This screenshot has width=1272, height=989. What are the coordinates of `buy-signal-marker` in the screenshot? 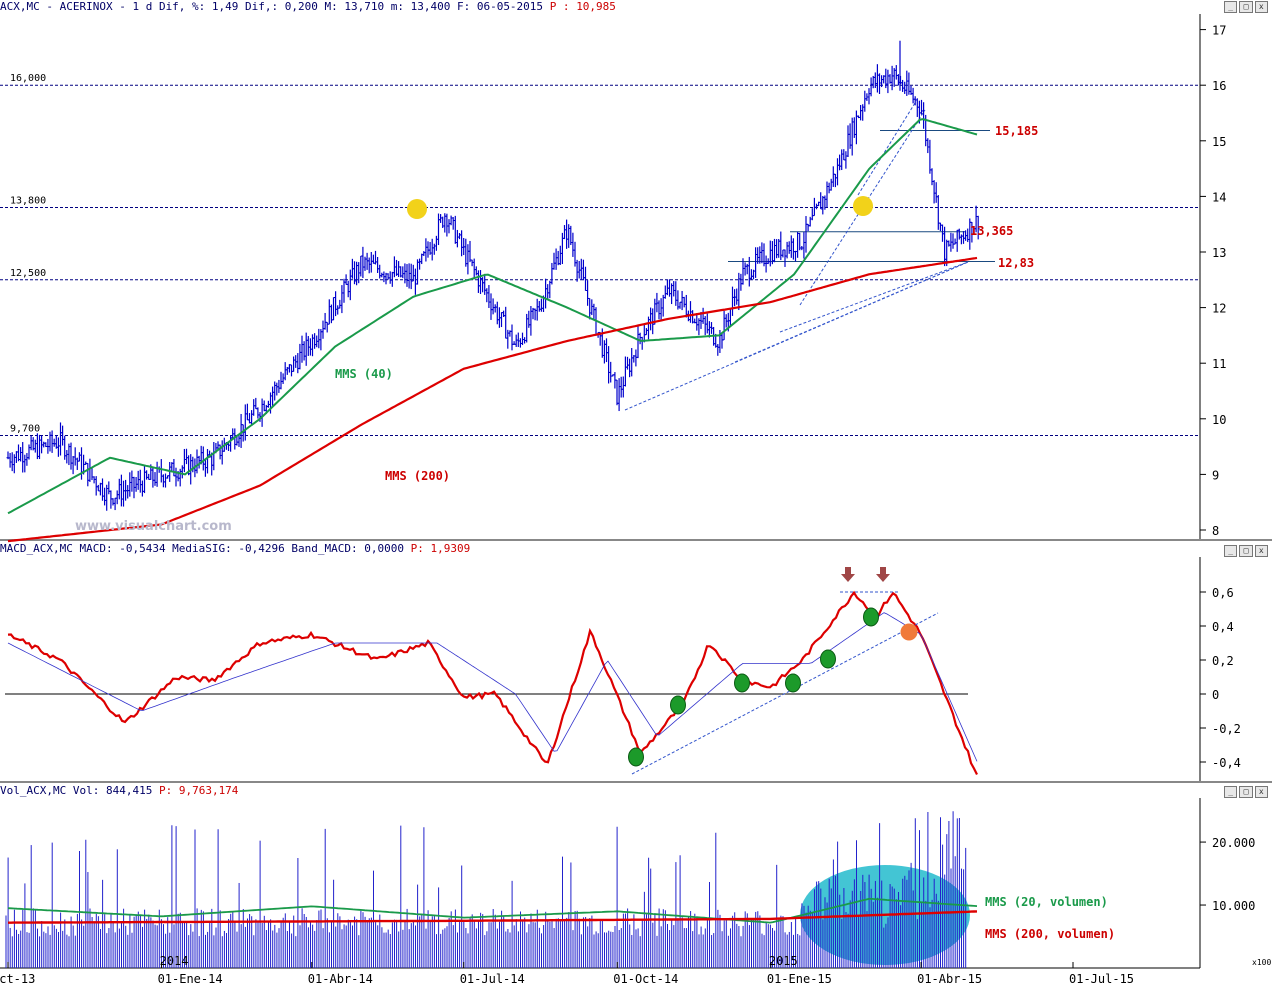 It's located at (828, 659).